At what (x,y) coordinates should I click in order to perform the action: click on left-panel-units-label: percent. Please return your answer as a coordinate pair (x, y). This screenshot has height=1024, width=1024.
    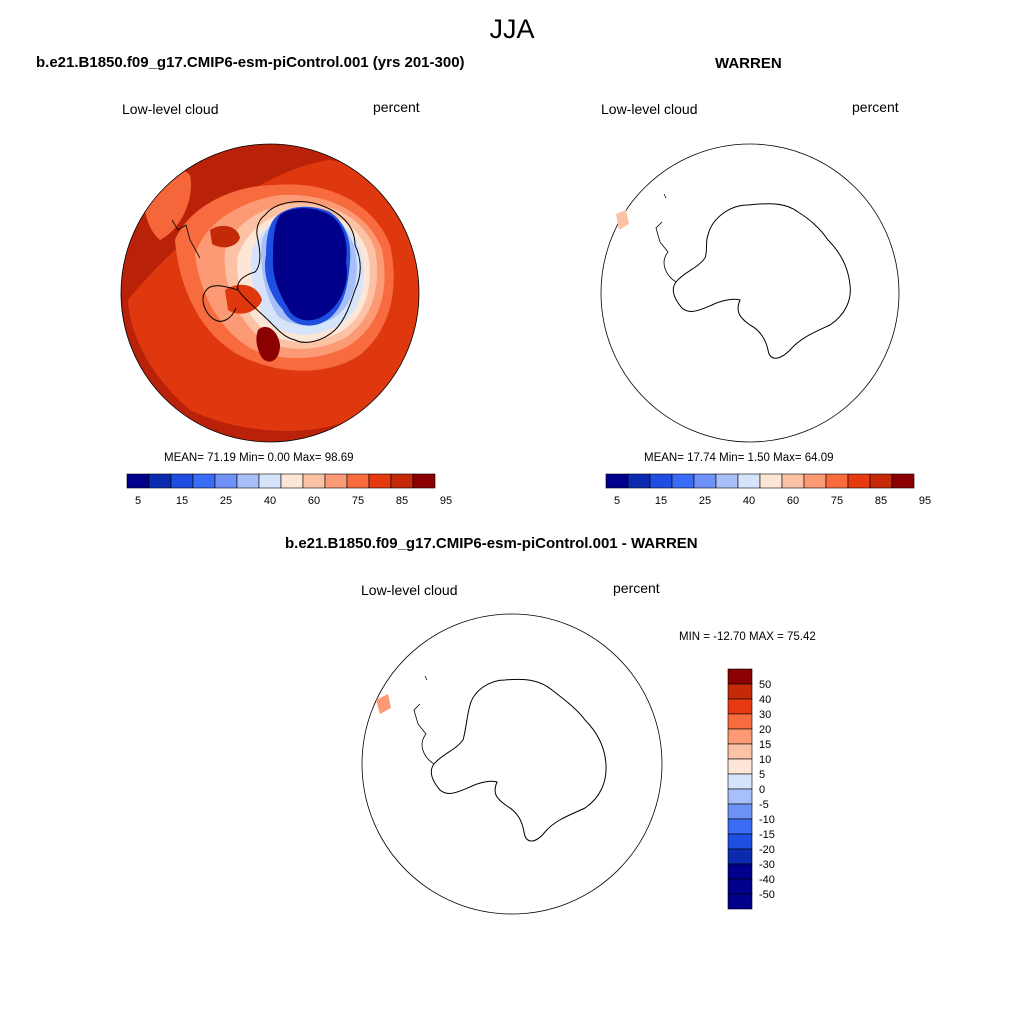
    Looking at the image, I should click on (396, 107).